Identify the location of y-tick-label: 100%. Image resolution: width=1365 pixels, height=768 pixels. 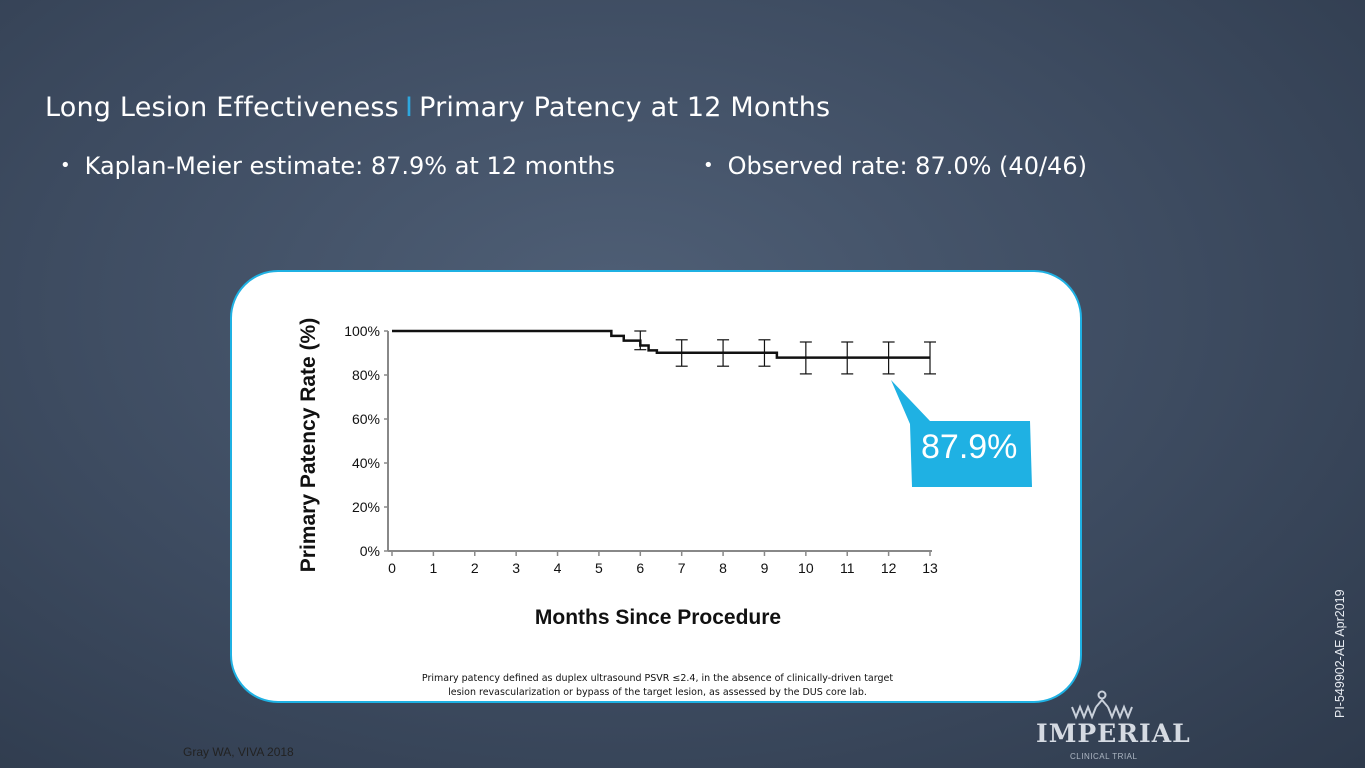
(362, 331).